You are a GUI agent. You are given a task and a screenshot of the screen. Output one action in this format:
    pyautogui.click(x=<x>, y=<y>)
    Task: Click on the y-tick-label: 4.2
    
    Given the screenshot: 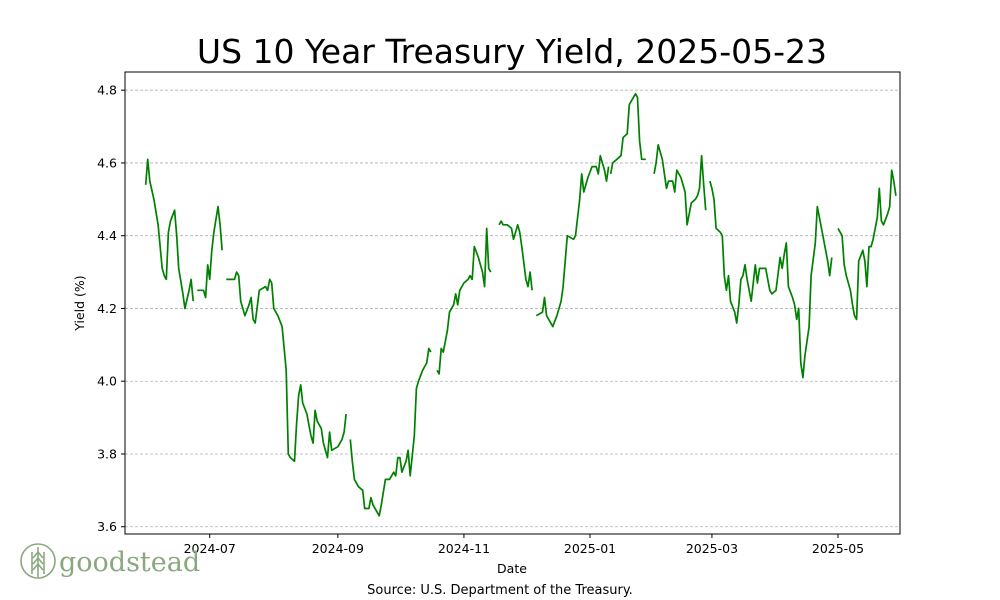 What is the action you would take?
    pyautogui.click(x=107, y=308)
    